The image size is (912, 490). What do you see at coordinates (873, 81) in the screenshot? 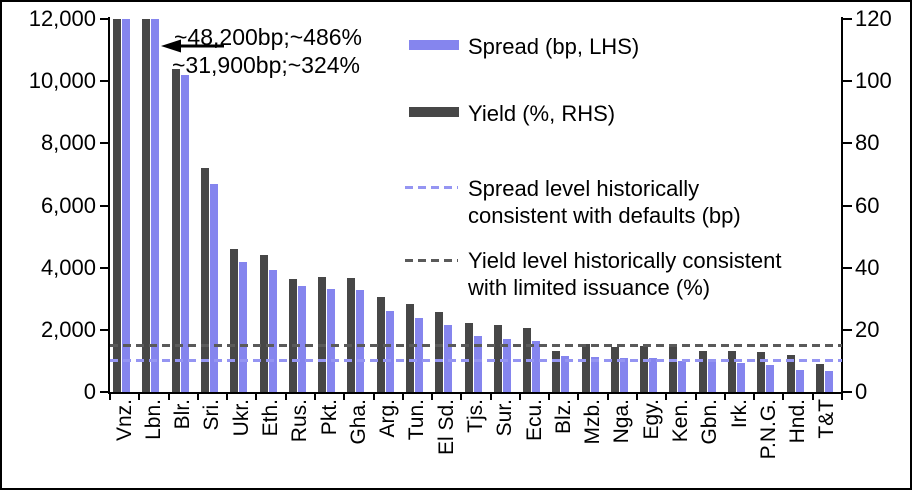
I see `right-axis-tick-label: 100` at bounding box center [873, 81].